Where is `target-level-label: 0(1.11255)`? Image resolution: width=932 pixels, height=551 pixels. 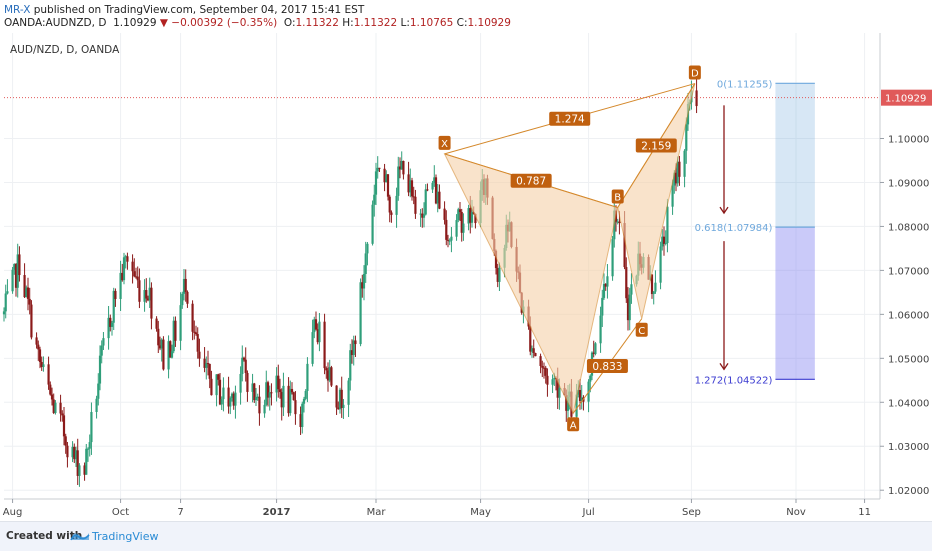 target-level-label: 0(1.11255) is located at coordinates (745, 84).